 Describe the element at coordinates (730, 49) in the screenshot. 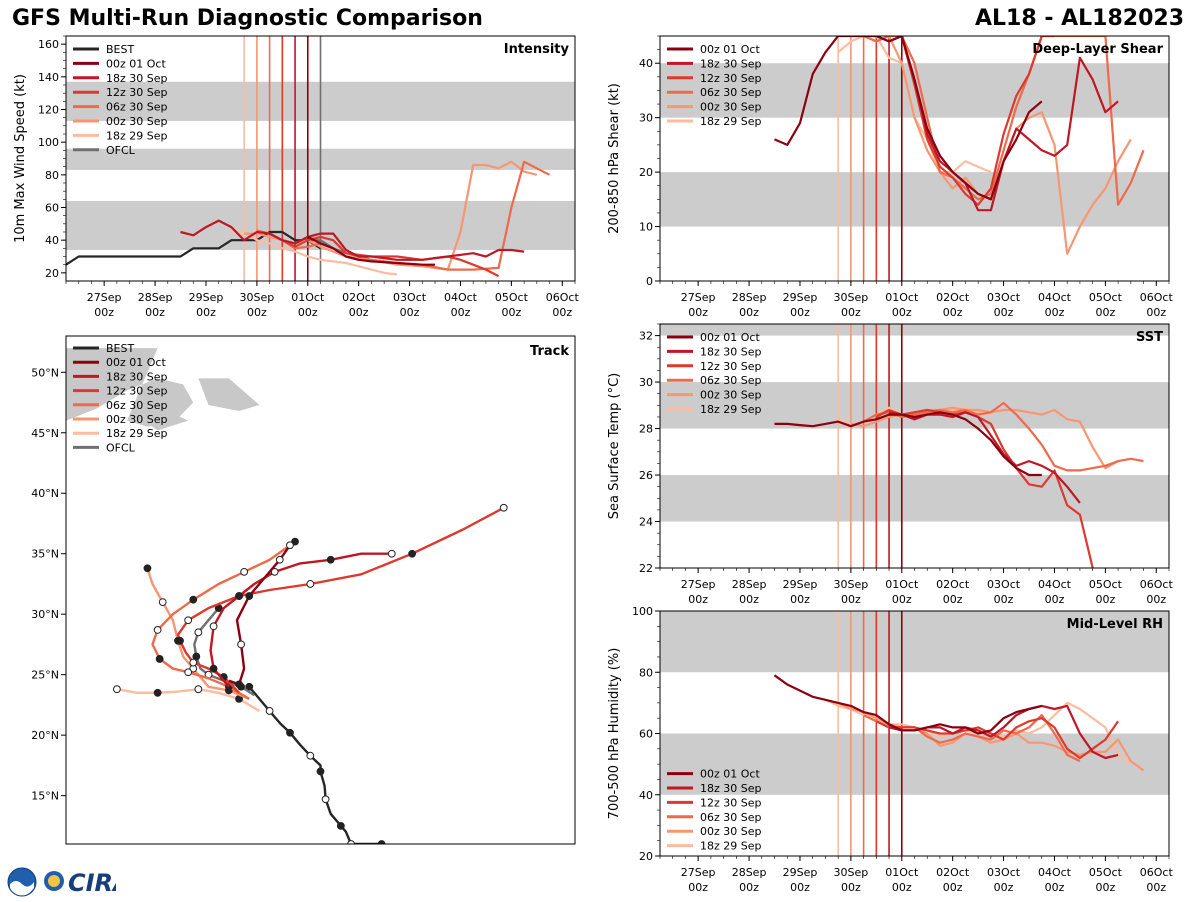

I see `shear-legend-label: 00z 01 Oct` at that location.